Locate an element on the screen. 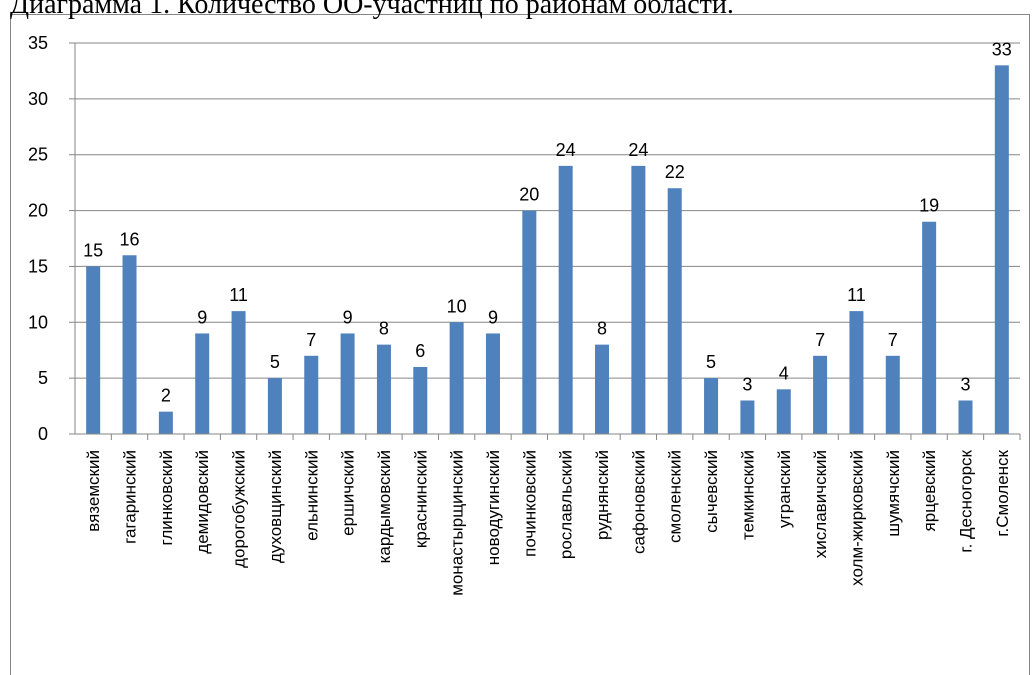  x-tick-label: сафоновский is located at coordinates (638, 502).